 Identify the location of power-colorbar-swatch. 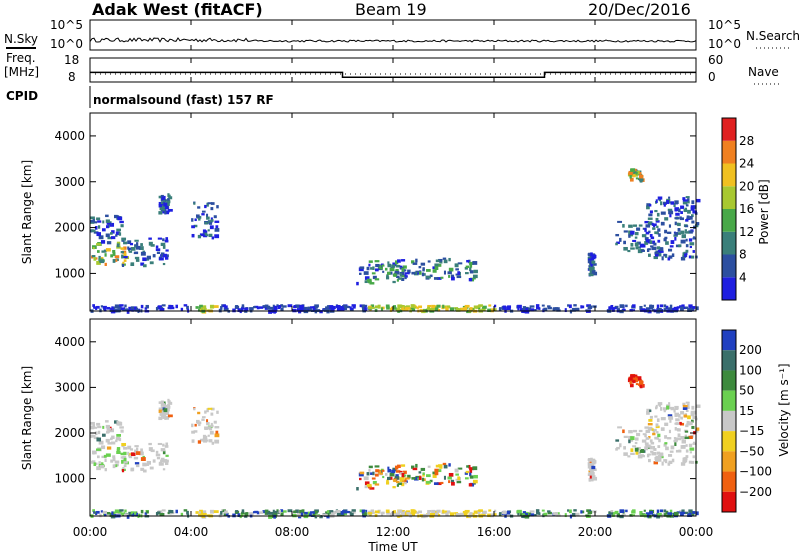
(729, 288).